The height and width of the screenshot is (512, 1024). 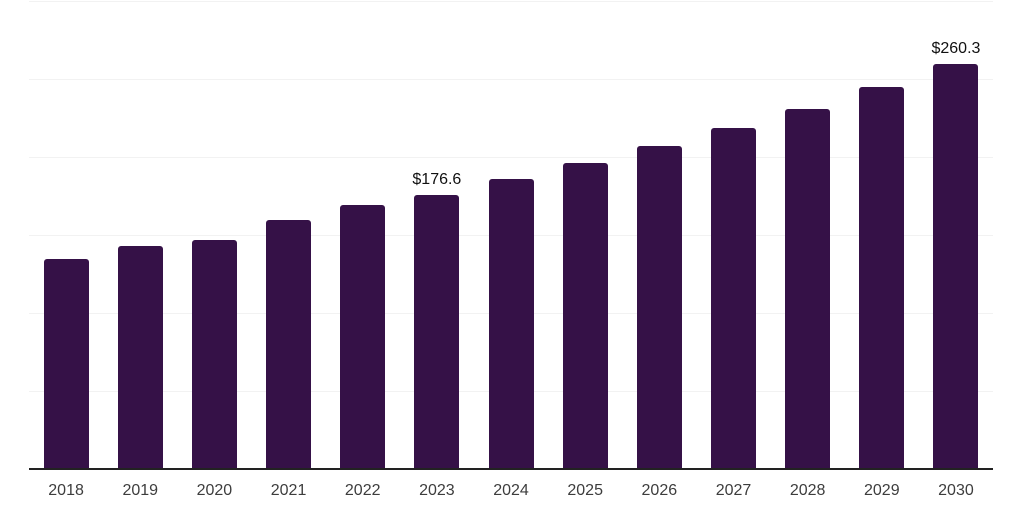 I want to click on bar-value-label: $260.3, so click(x=956, y=48).